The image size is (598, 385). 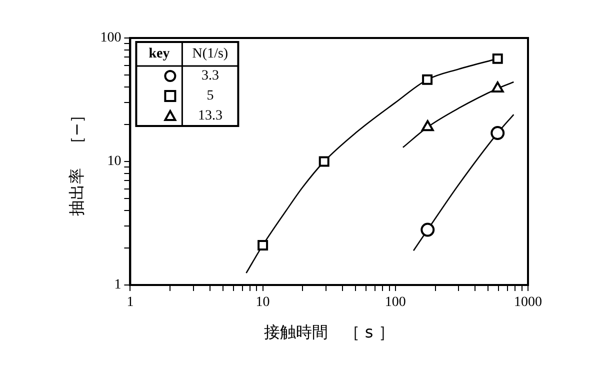 I want to click on y-tick-label: 1, so click(x=118, y=285).